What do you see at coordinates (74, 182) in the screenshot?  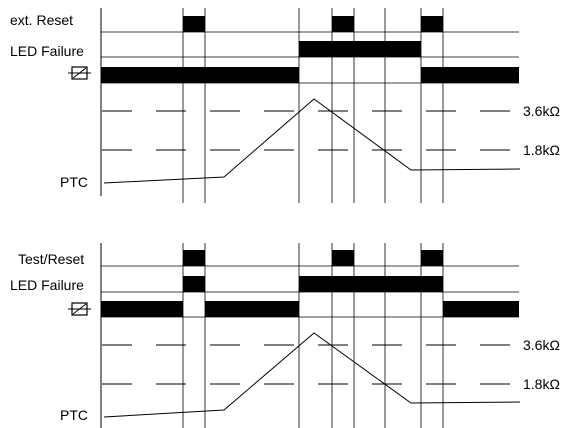 I see `top-ptc-label: PTC` at bounding box center [74, 182].